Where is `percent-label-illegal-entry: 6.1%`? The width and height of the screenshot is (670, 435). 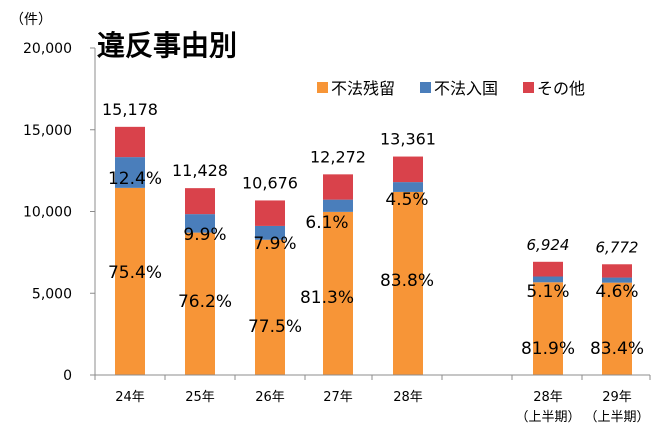
percent-label-illegal-entry: 6.1% is located at coordinates (326, 223).